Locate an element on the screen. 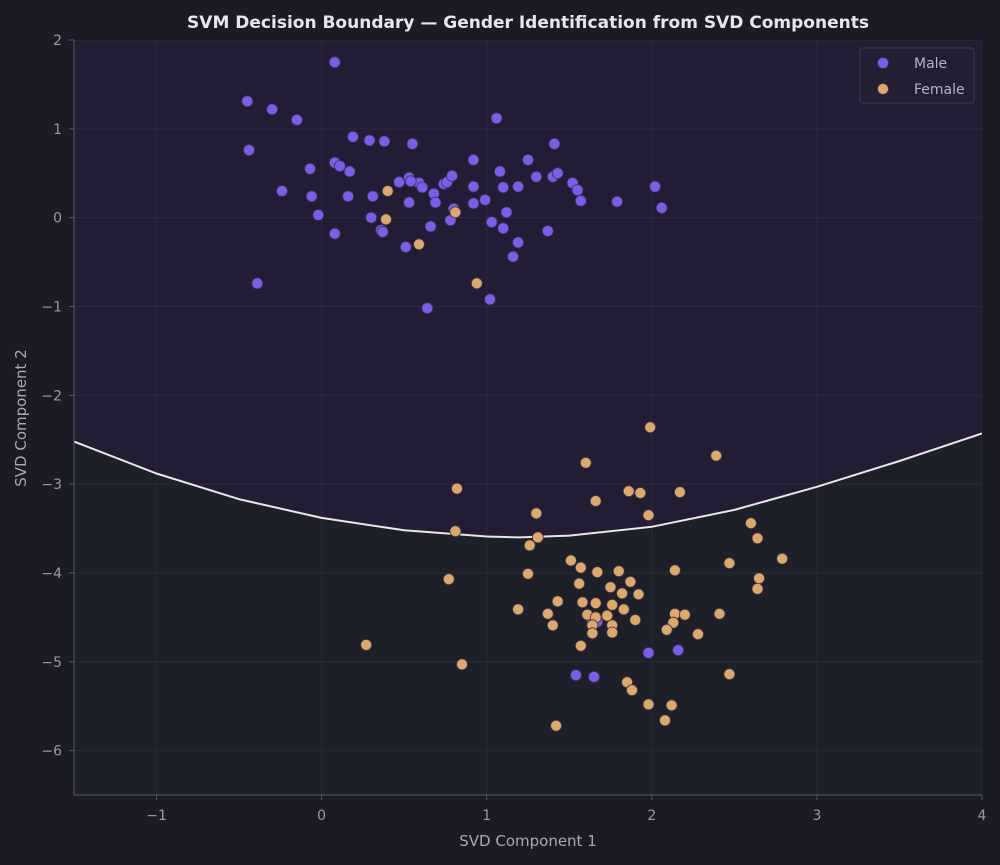 This screenshot has width=1000, height=865. y-tick-label: −6 is located at coordinates (51, 752).